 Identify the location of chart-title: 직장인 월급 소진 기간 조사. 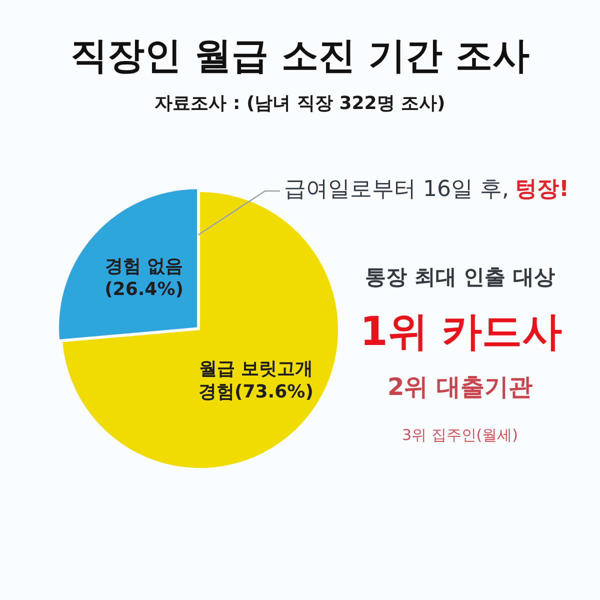
(300, 56).